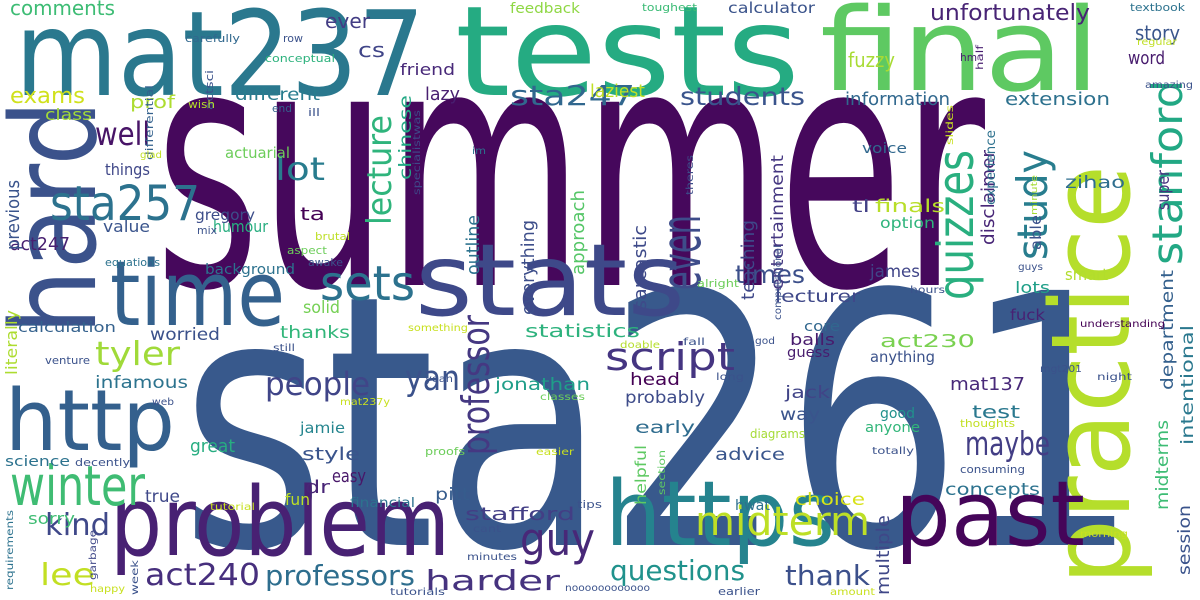 This screenshot has height=600, width=1200. I want to click on word: something, so click(438, 328).